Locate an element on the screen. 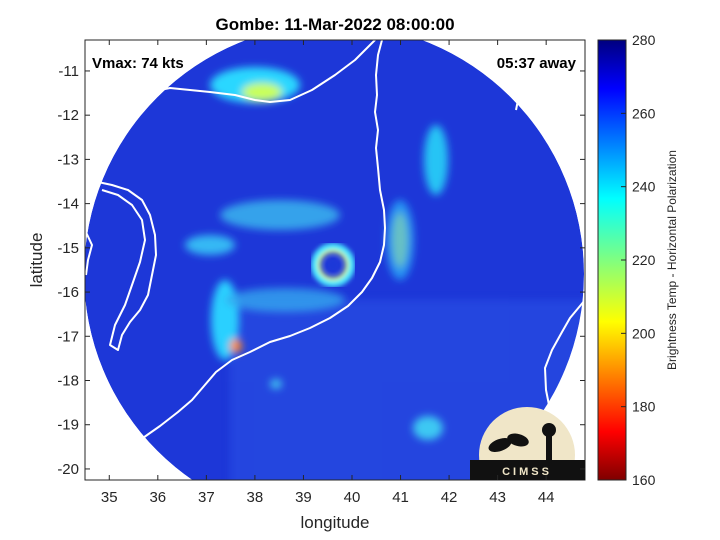 This screenshot has height=540, width=720. y-tick-label: -13 is located at coordinates (68, 159).